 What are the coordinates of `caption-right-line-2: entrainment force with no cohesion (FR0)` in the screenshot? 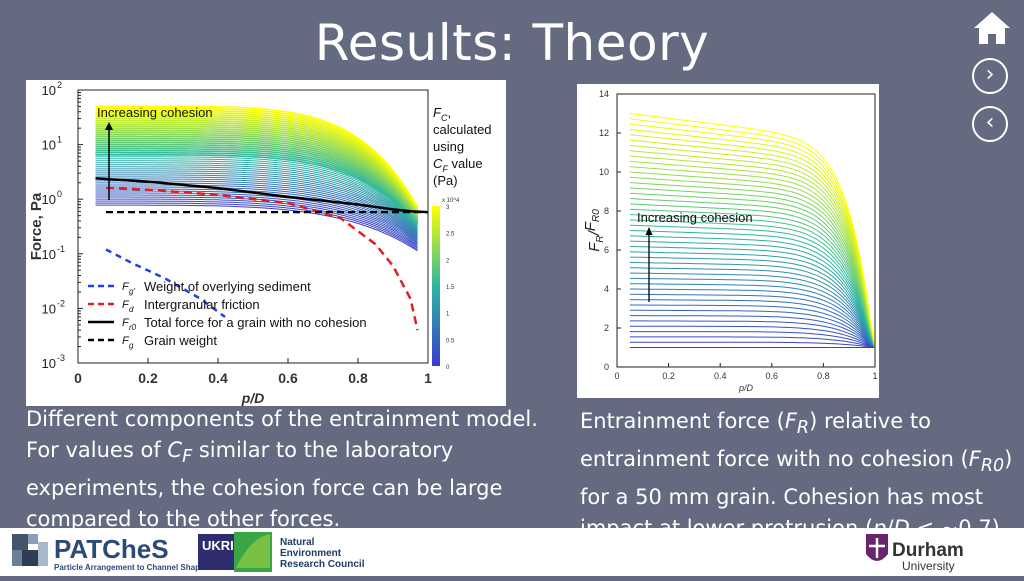 It's located at (796, 462).